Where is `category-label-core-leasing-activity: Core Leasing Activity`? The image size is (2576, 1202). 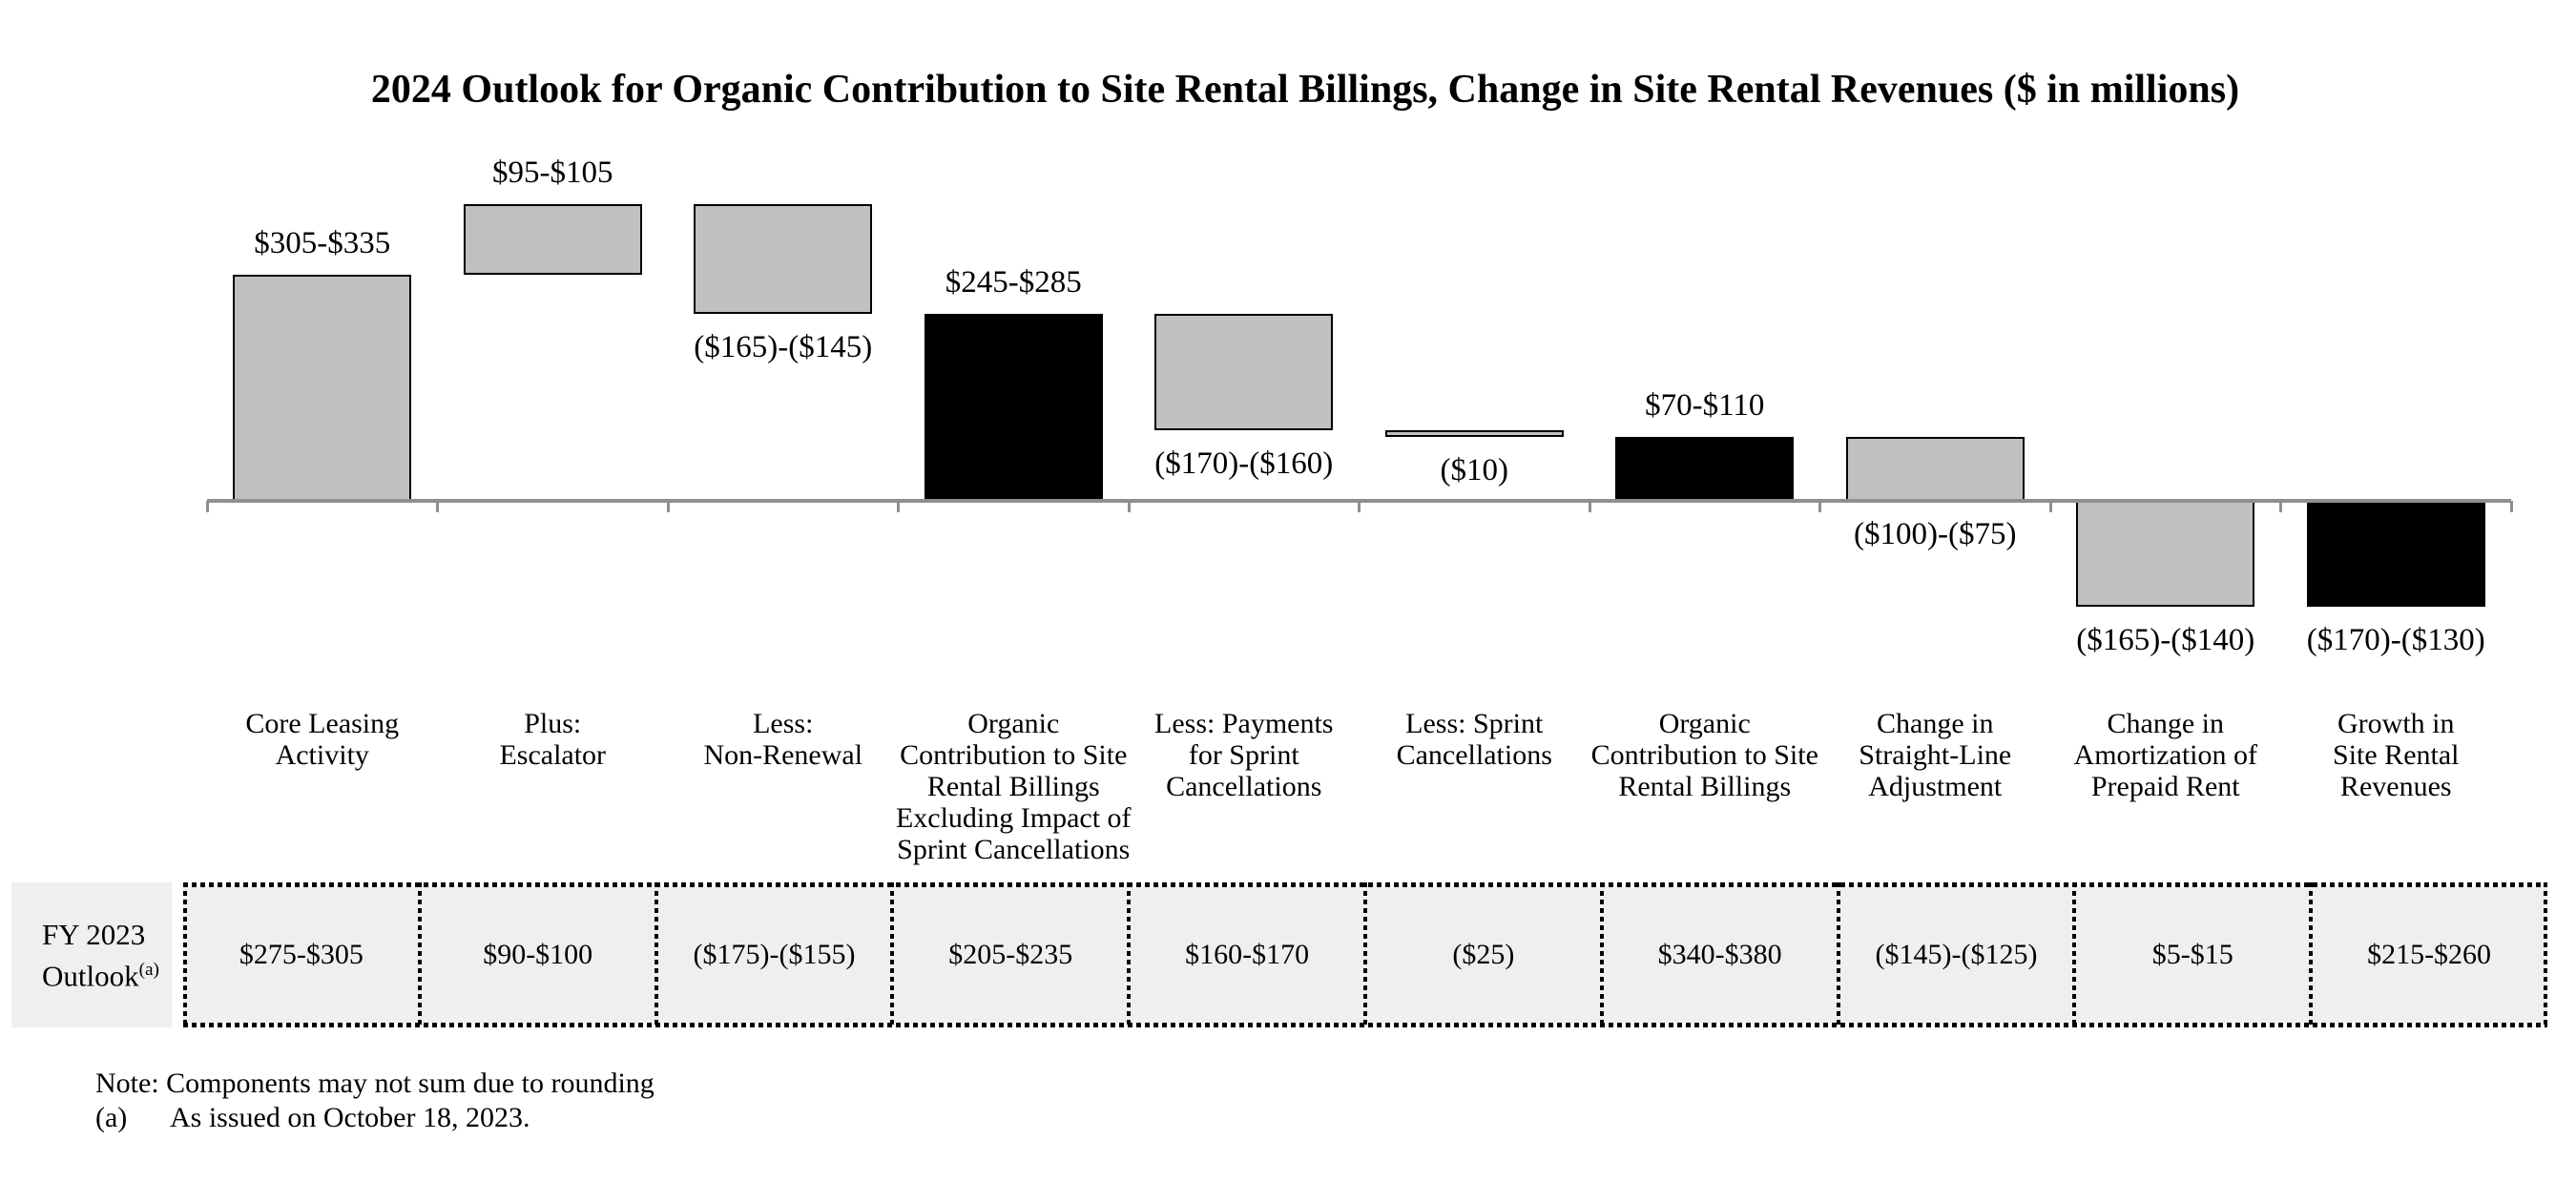 category-label-core-leasing-activity: Core Leasing Activity is located at coordinates (322, 739).